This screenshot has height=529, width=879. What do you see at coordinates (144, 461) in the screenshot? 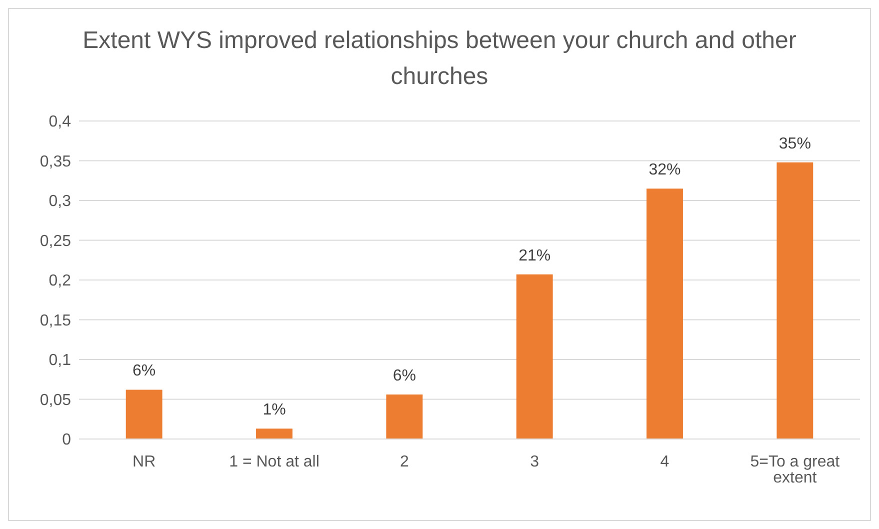
I see `x-tick-label: NR` at bounding box center [144, 461].